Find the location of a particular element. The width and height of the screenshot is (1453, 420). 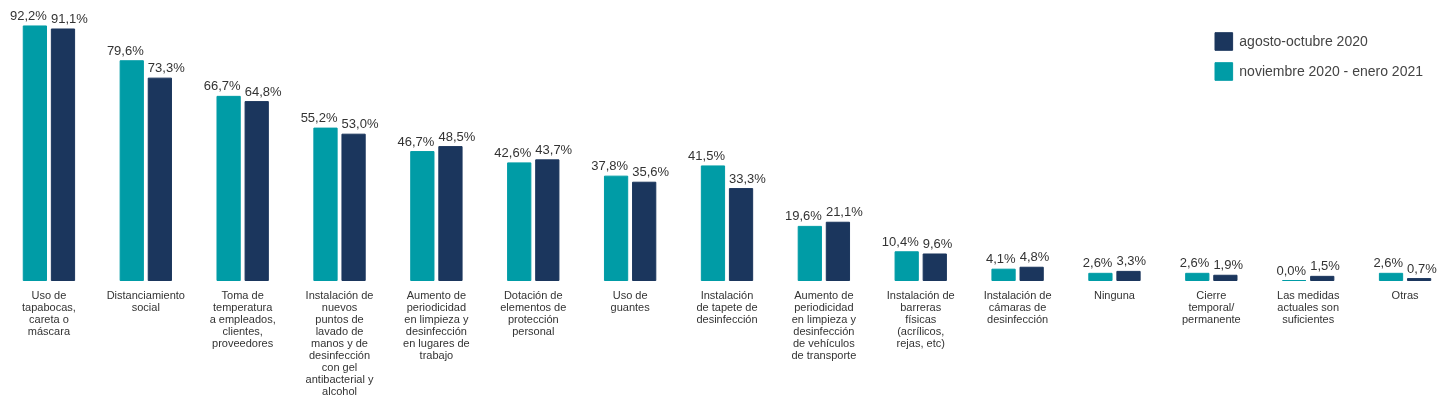

data-label: 0,7% is located at coordinates (1422, 268).